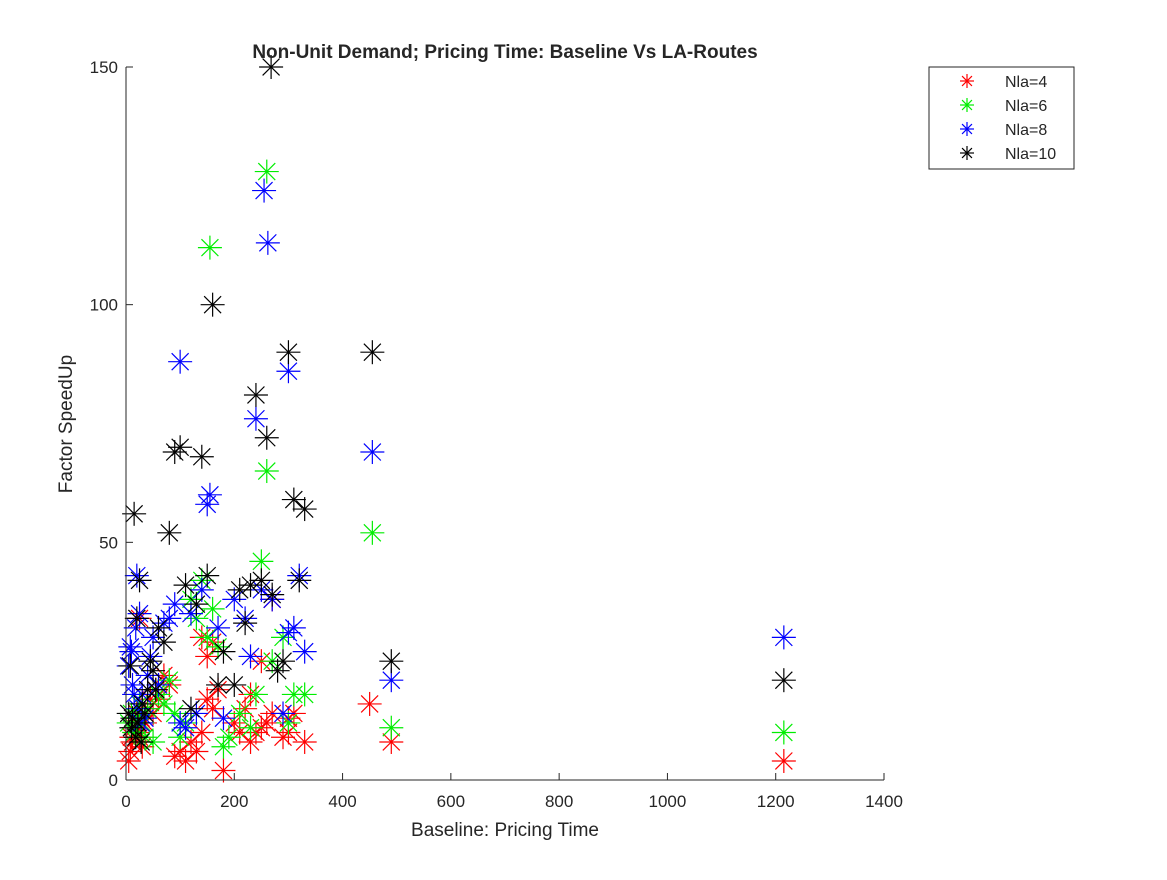 This screenshot has width=1167, height=880. Describe the element at coordinates (776, 801) in the screenshot. I see `x-tick-label: 1200` at that location.